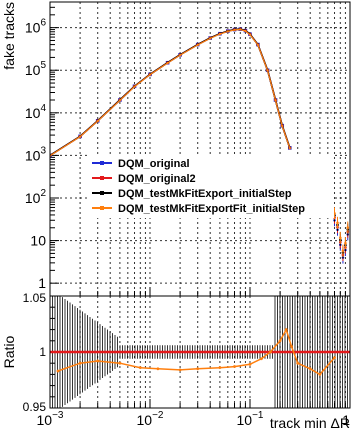 Image resolution: width=357 pixels, height=433 pixels. What do you see at coordinates (36, 112) in the screenshot?
I see `y-tick-label: 10⁴` at bounding box center [36, 112].